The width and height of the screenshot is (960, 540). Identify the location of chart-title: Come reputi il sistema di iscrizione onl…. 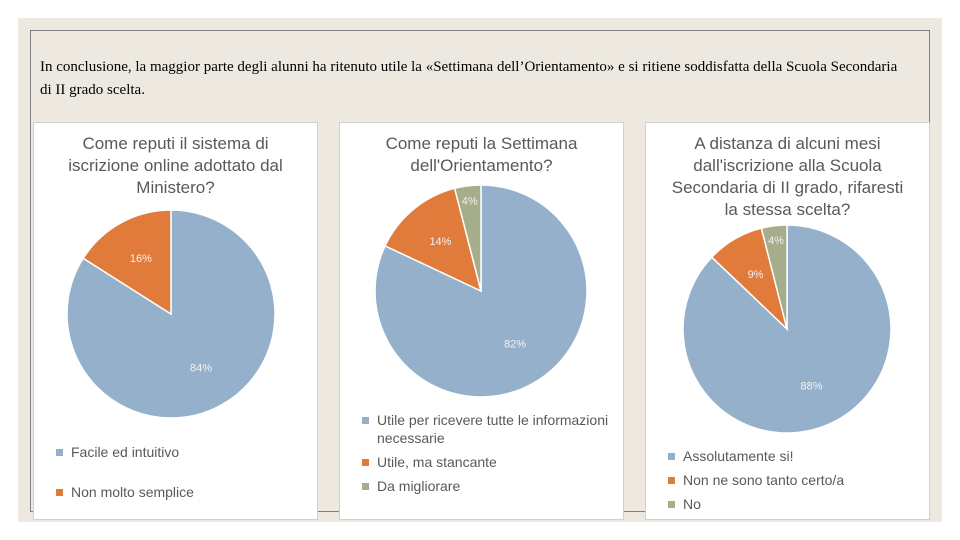
(175, 165).